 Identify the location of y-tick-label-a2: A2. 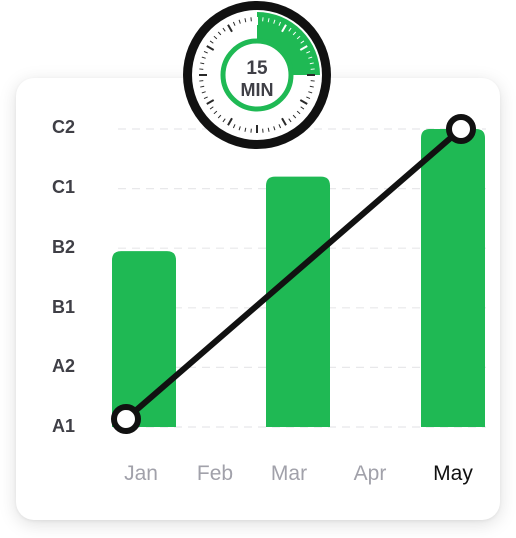
(63, 366).